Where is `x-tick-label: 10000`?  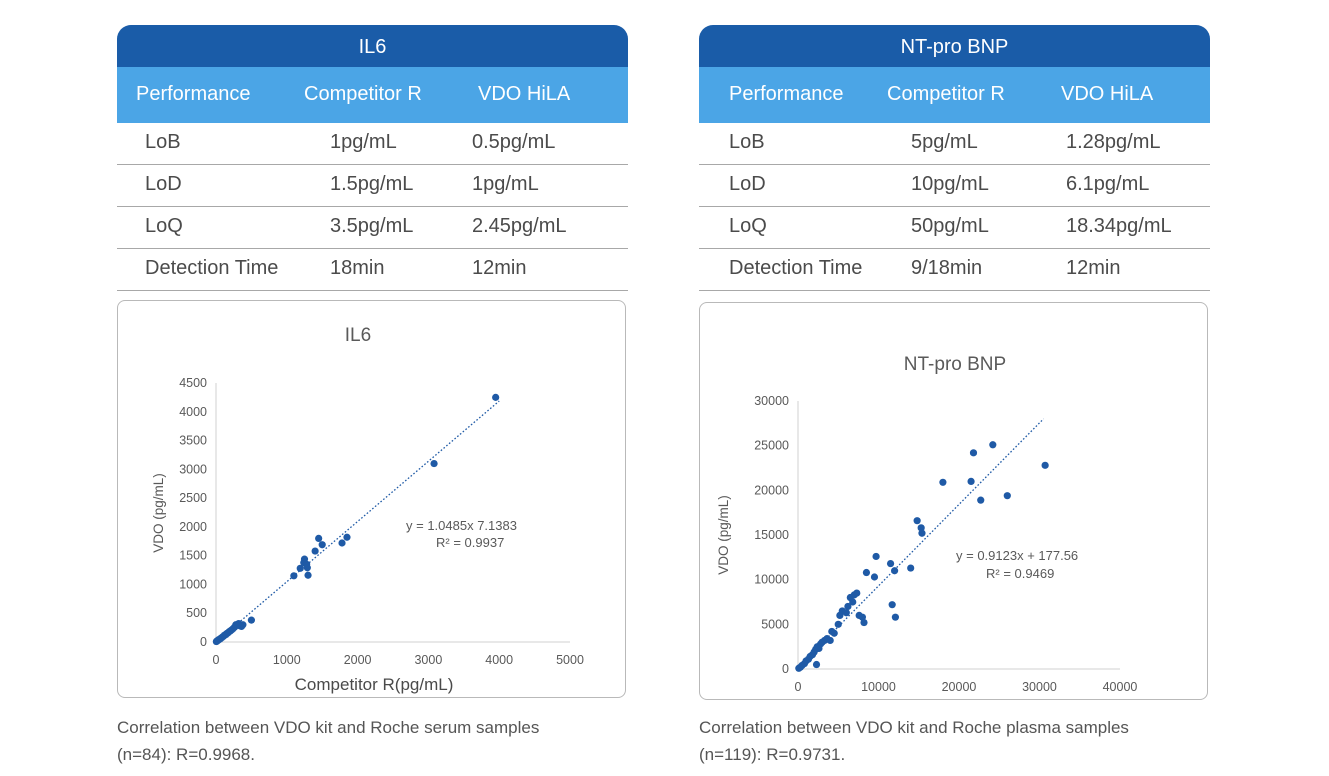 x-tick-label: 10000 is located at coordinates (878, 687).